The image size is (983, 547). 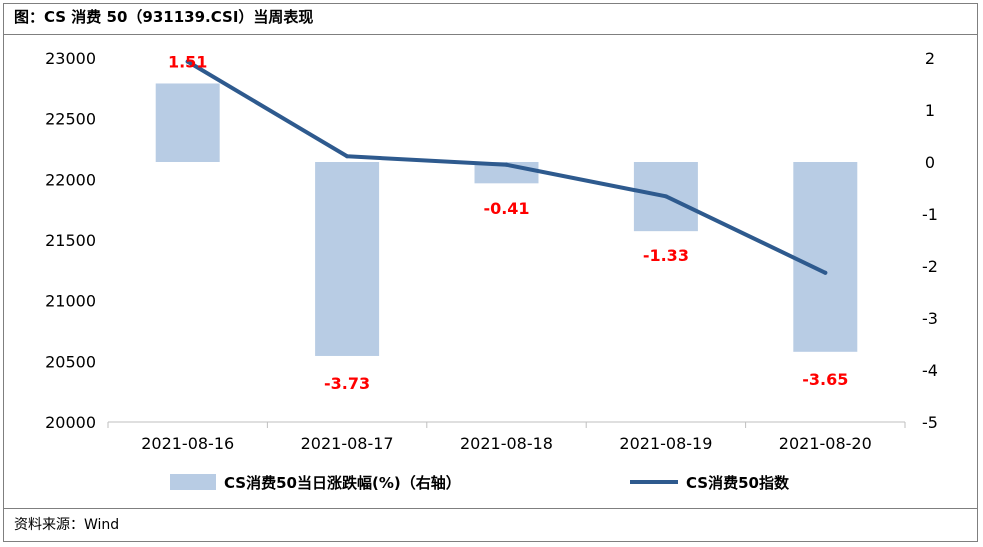 I want to click on left-axis-tick-label: 22500, so click(x=70, y=119).